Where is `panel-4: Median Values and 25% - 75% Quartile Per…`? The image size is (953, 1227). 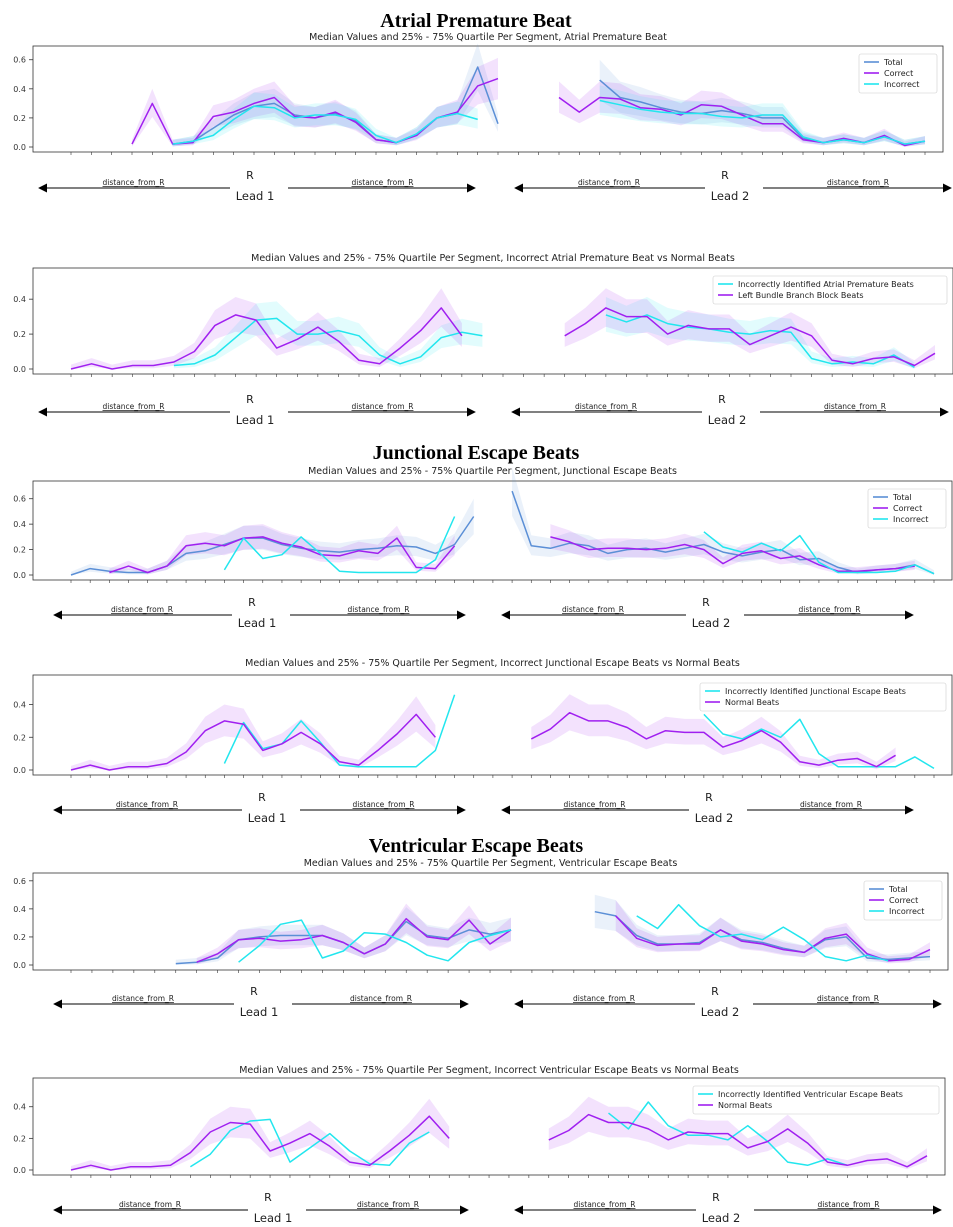
panel-4: Median Values and 25% - 75% Quartile Per… is located at coordinates (483, 741).